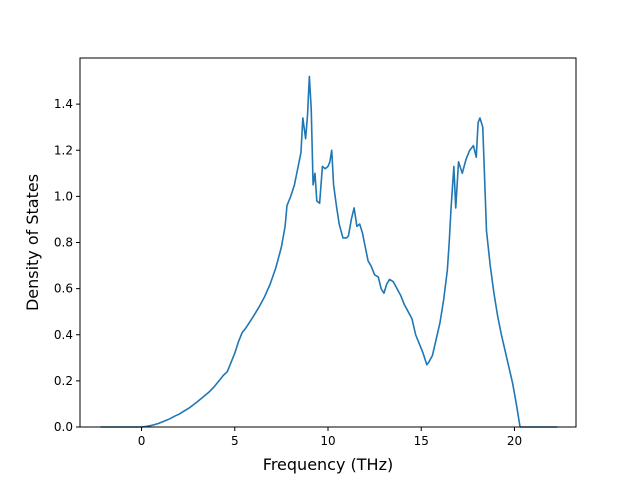 The height and width of the screenshot is (480, 640). Describe the element at coordinates (63, 104) in the screenshot. I see `y-tick-label: 1.4` at that location.